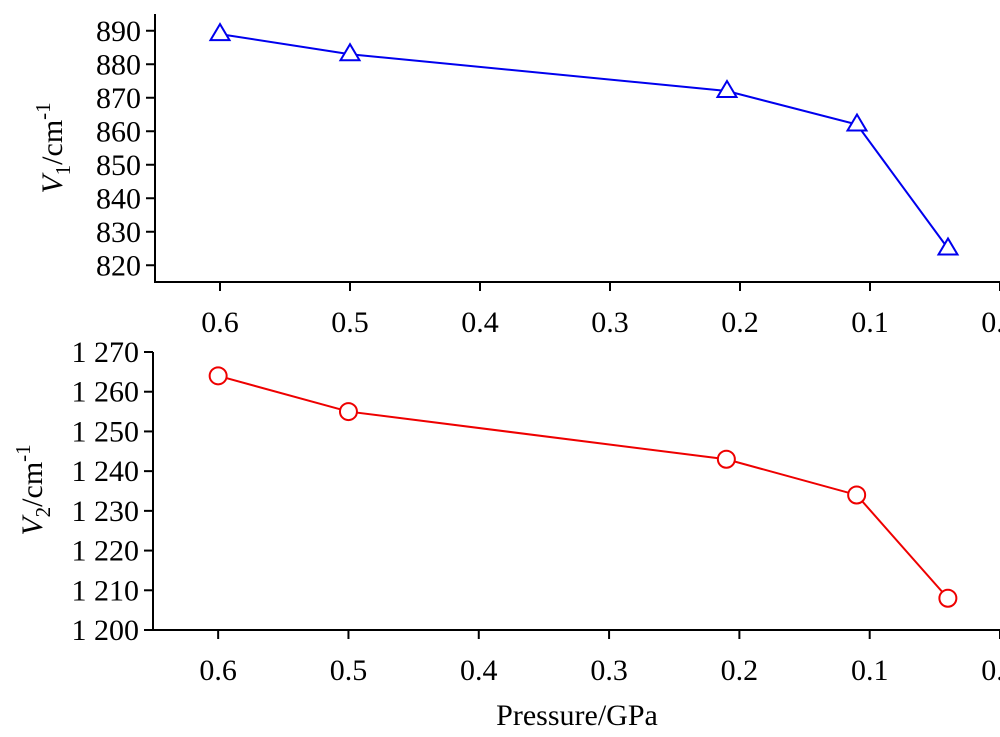 The width and height of the screenshot is (1000, 737). I want to click on y-tick-label: 890, so click(118, 31).